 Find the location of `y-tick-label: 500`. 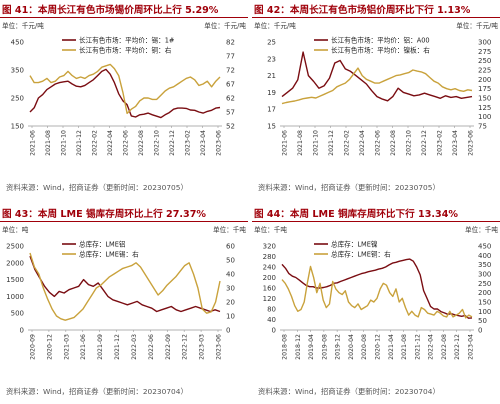

y-tick-label: 500 is located at coordinates (17, 314).